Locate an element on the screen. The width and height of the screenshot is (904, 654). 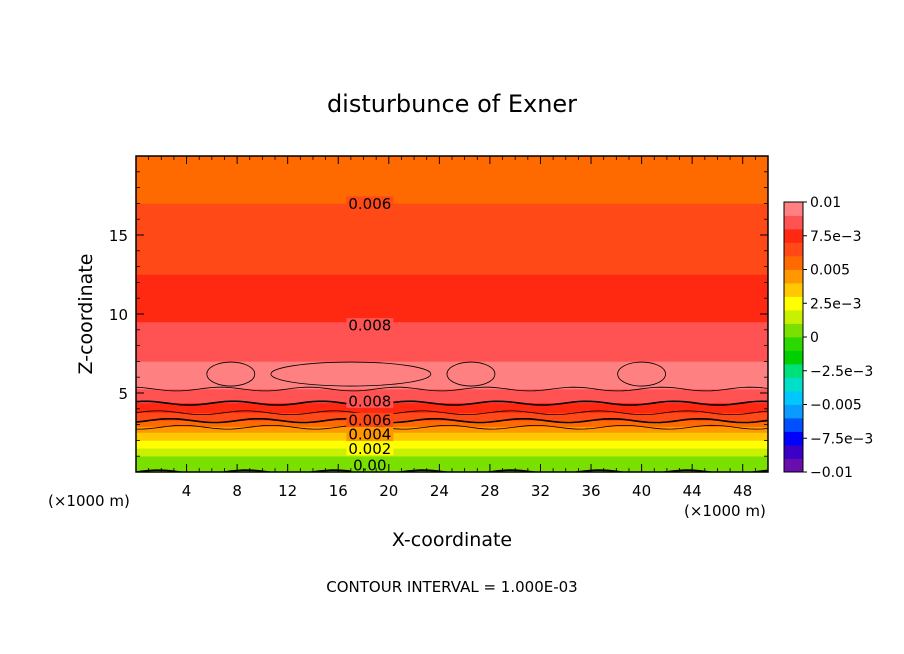
y-axis-label: Z-coordinate is located at coordinates (86, 314).